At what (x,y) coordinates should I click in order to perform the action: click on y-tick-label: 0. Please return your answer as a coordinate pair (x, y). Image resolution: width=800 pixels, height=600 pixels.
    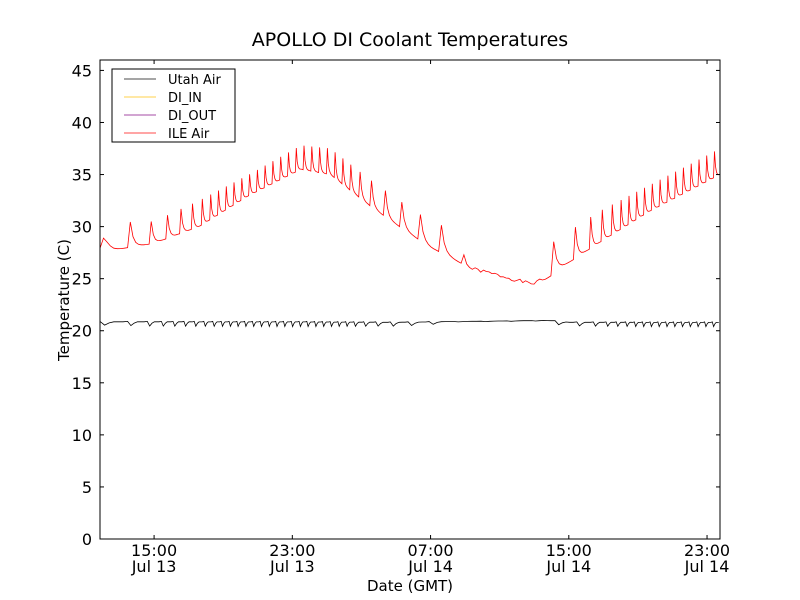
    Looking at the image, I should click on (87, 539).